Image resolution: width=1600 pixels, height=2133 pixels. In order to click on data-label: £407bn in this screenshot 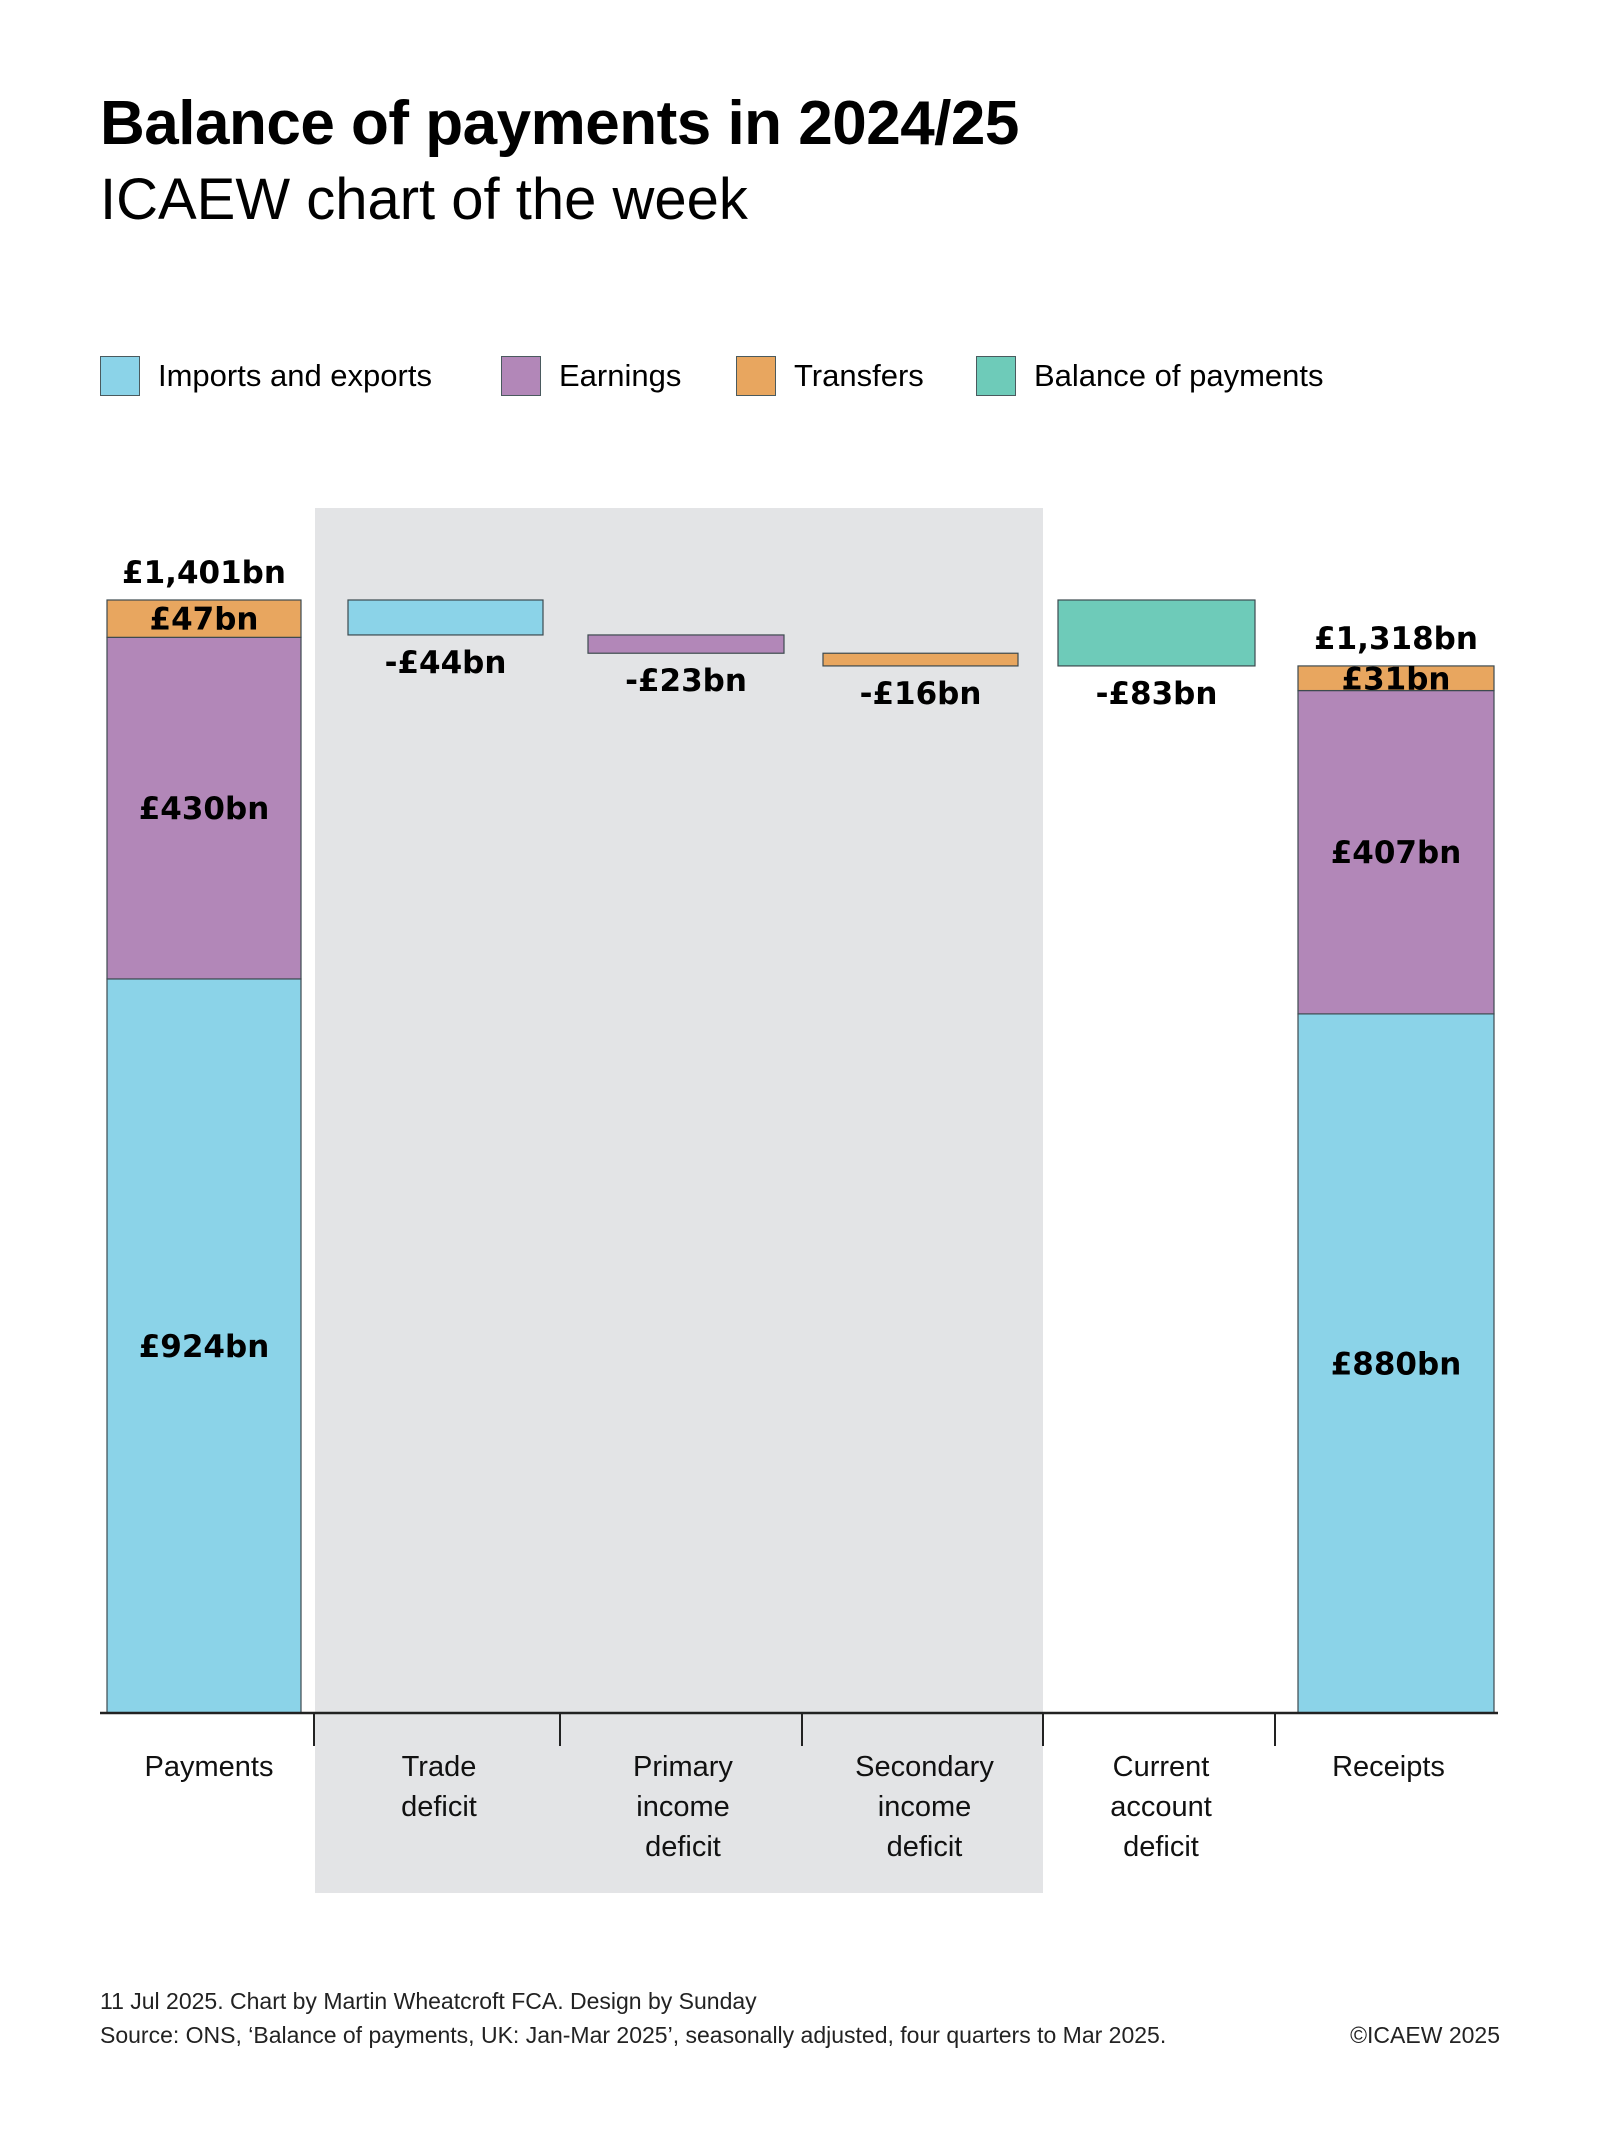, I will do `click(1396, 853)`.